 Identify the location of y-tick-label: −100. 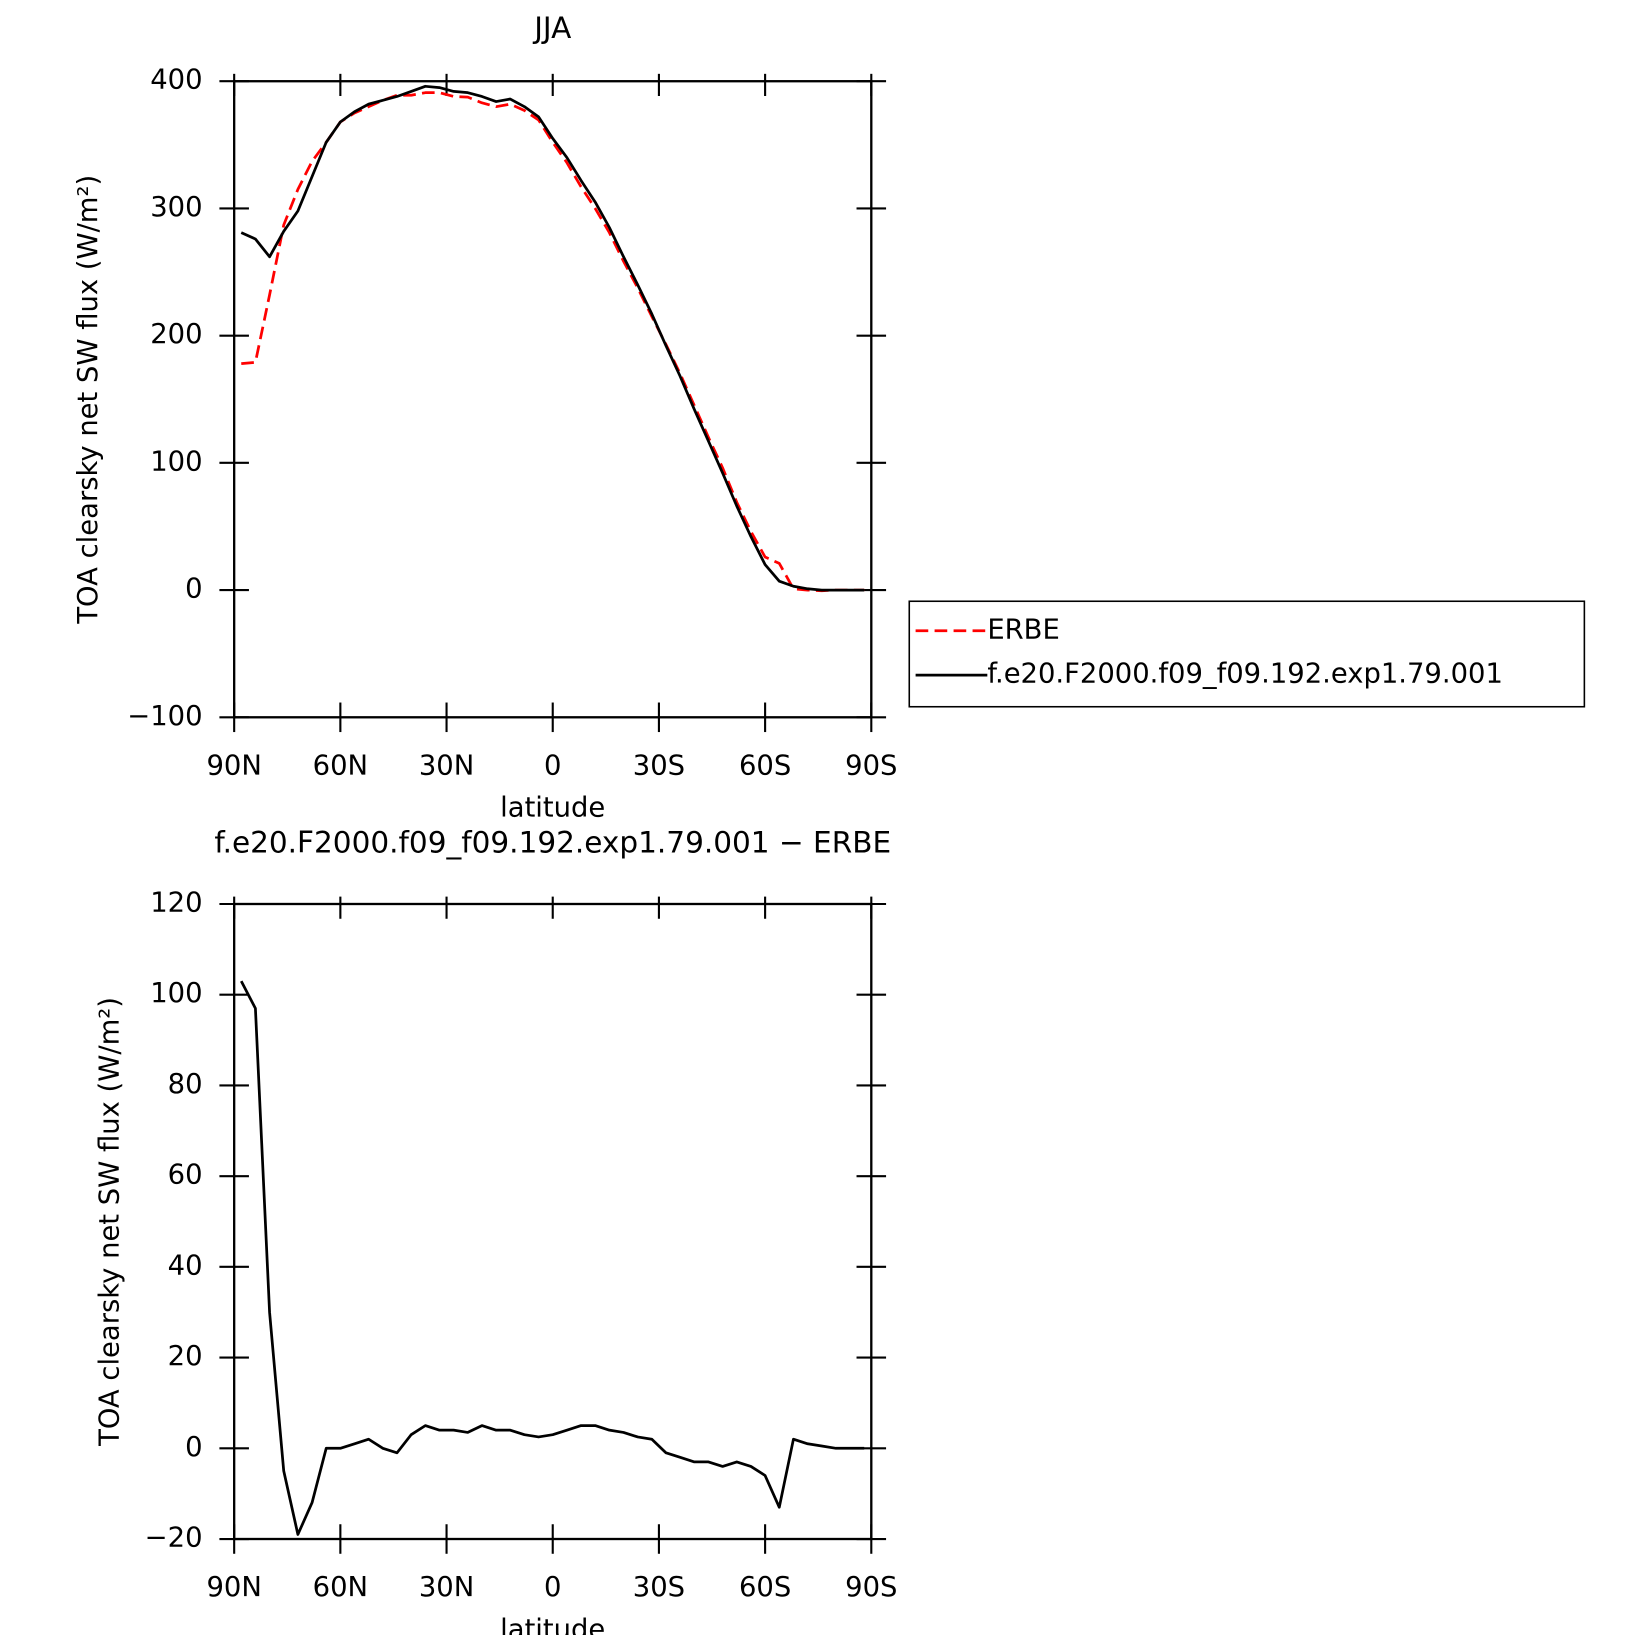
(164, 716).